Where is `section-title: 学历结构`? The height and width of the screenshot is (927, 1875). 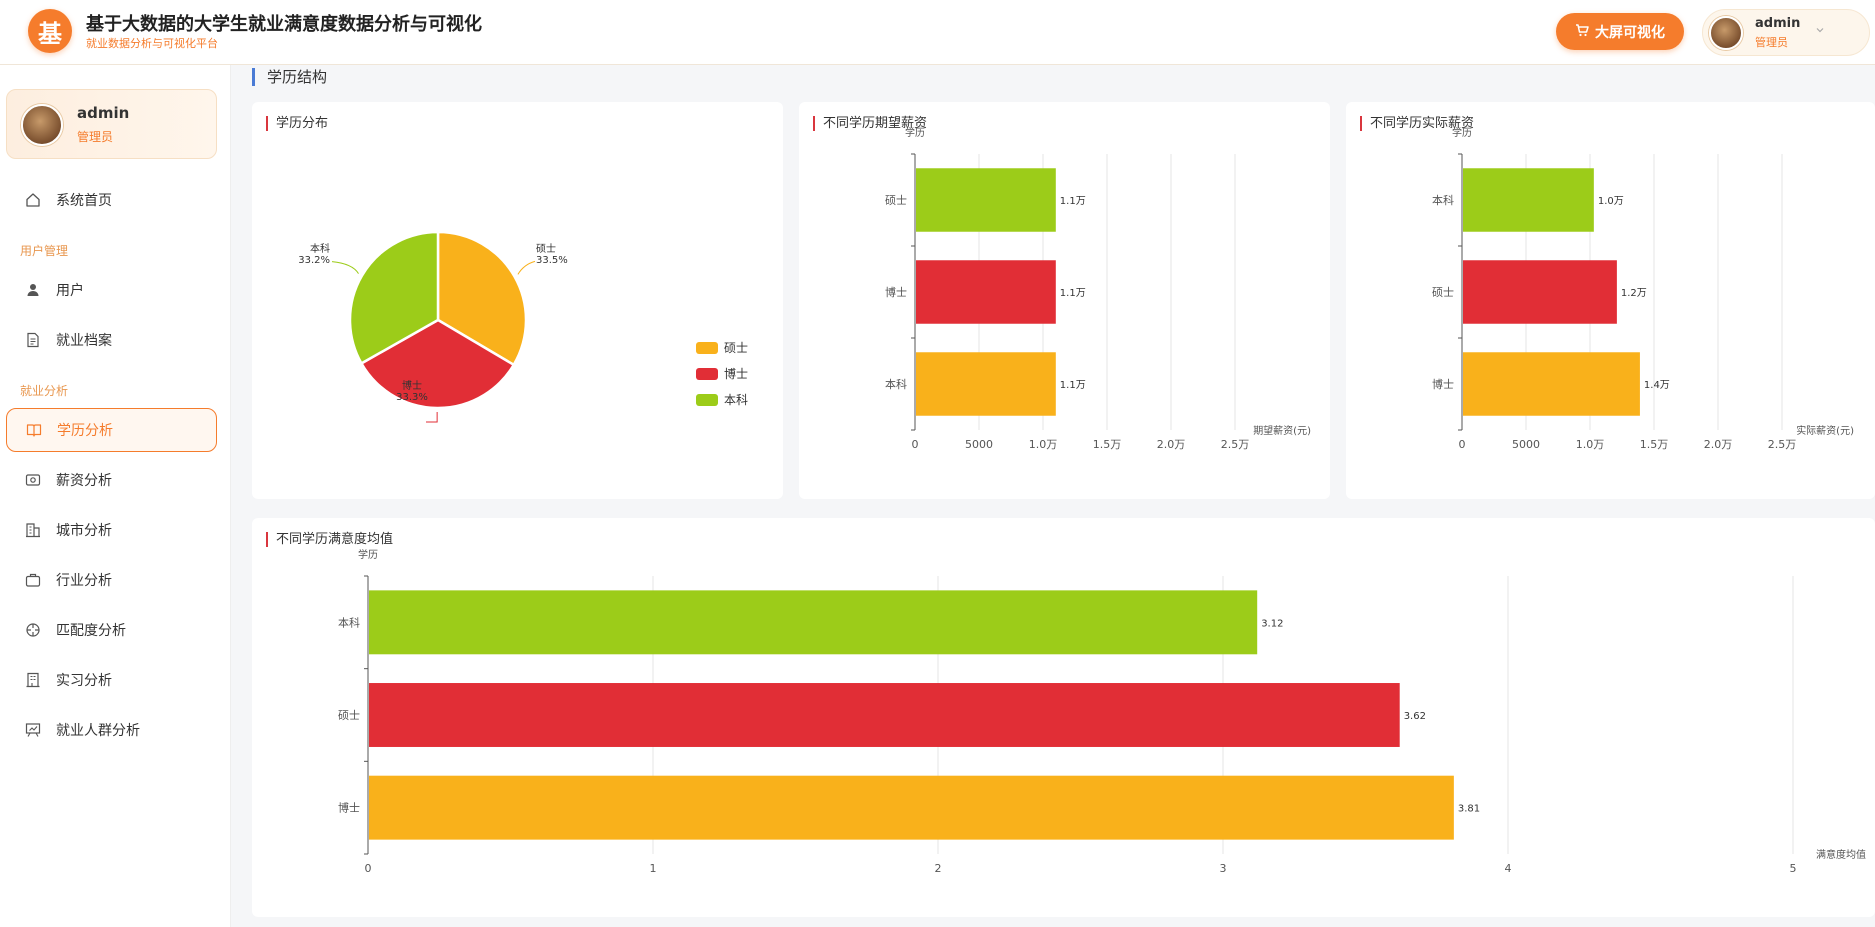 section-title: 学历结构 is located at coordinates (289, 77).